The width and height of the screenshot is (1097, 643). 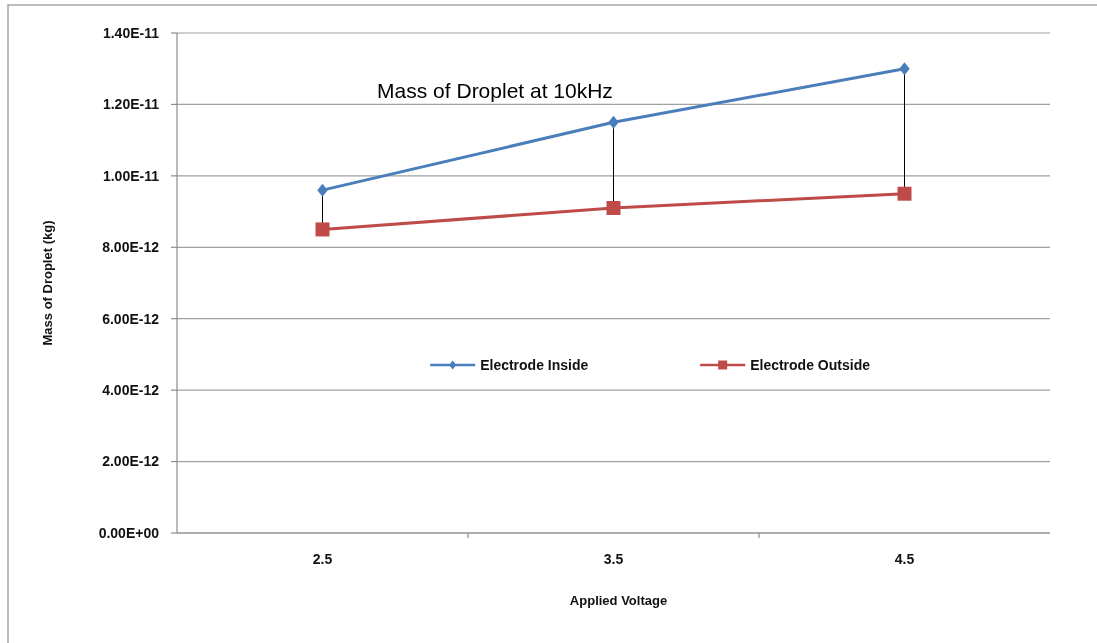 What do you see at coordinates (131, 318) in the screenshot?
I see `y-tick-label: 6.00E-12` at bounding box center [131, 318].